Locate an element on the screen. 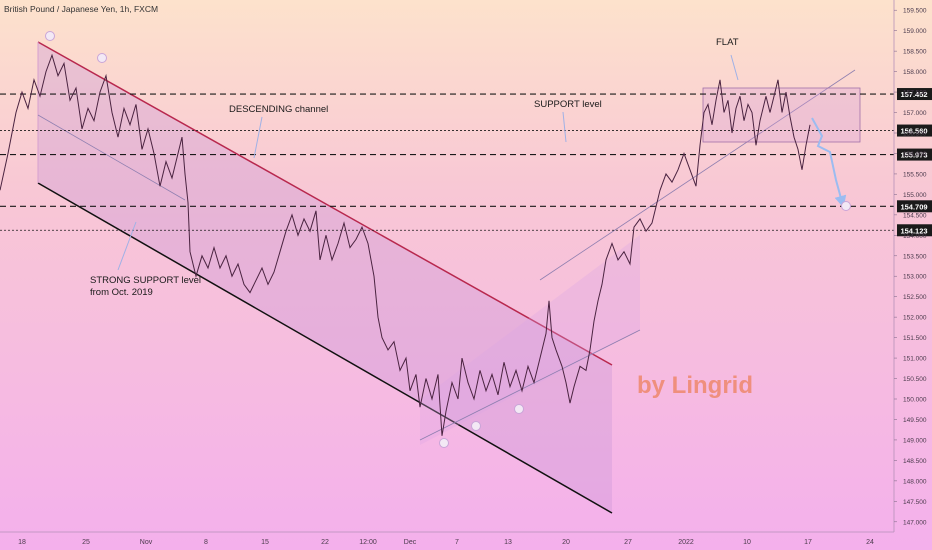 The height and width of the screenshot is (550, 932). y-tick-label: 152.000 is located at coordinates (915, 318).